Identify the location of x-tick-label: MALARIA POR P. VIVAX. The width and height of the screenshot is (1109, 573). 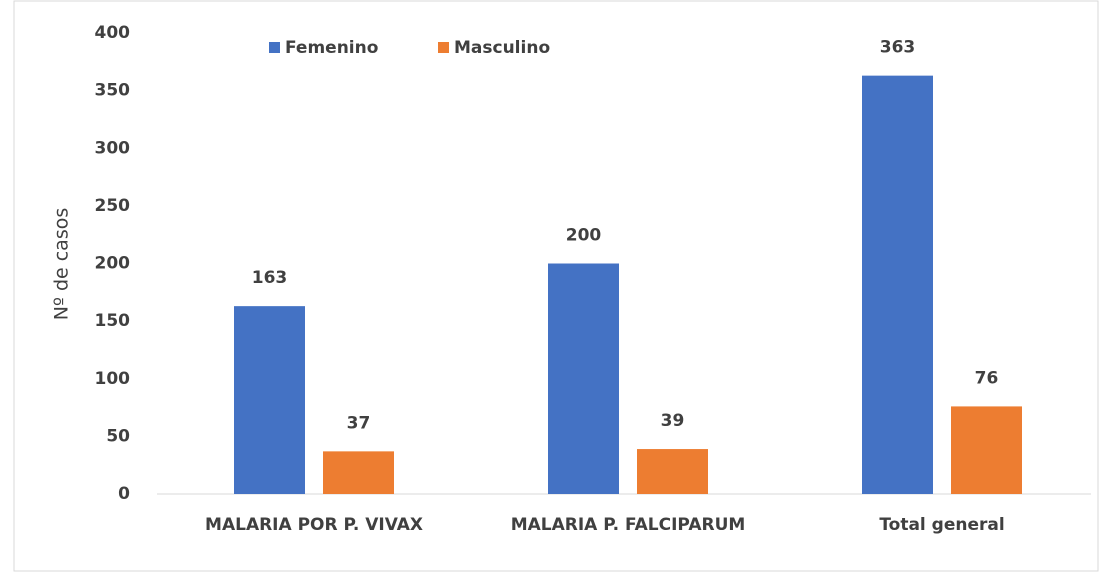
(314, 525).